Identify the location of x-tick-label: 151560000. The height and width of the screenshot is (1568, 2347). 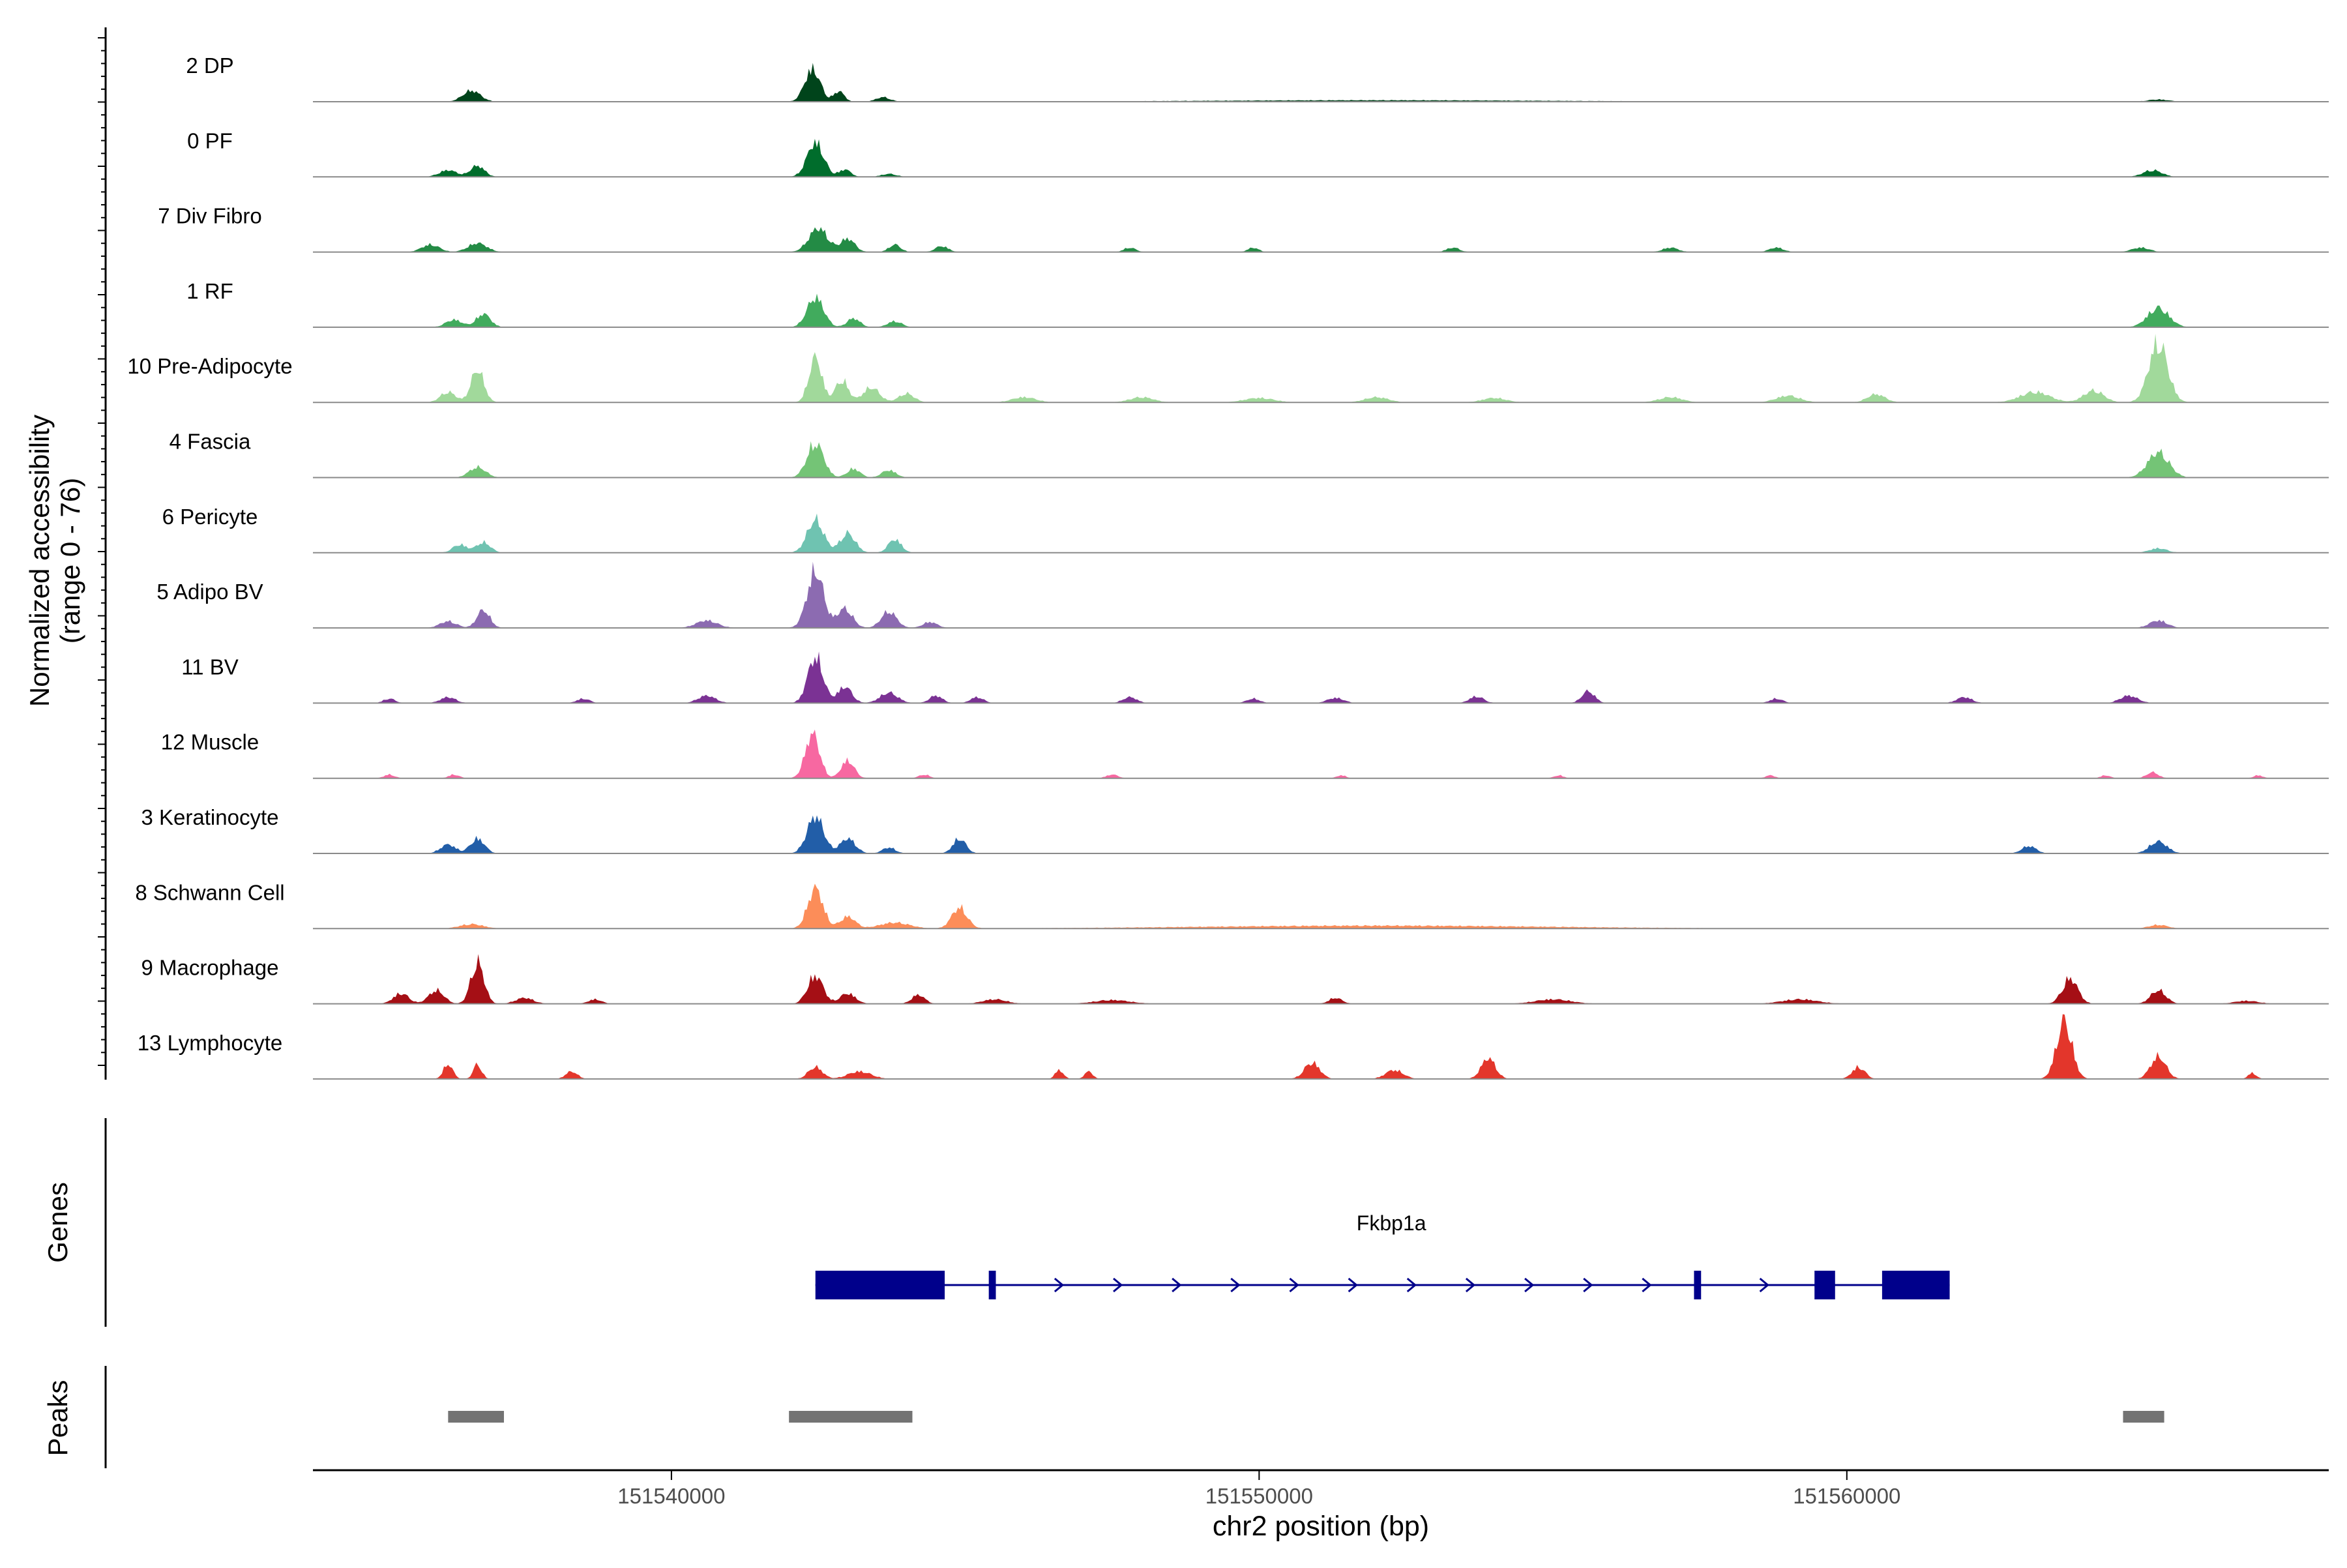
(1847, 1496).